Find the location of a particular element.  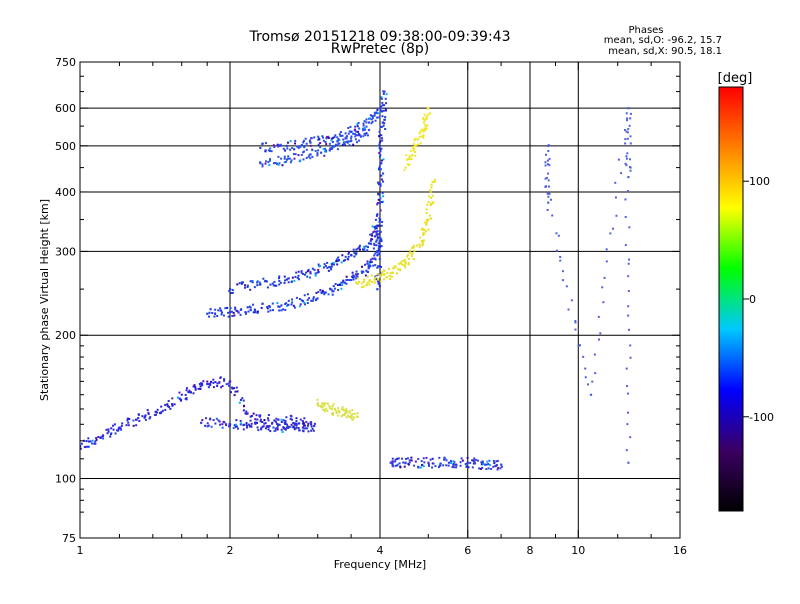

colorbar-label: [deg] is located at coordinates (735, 78).